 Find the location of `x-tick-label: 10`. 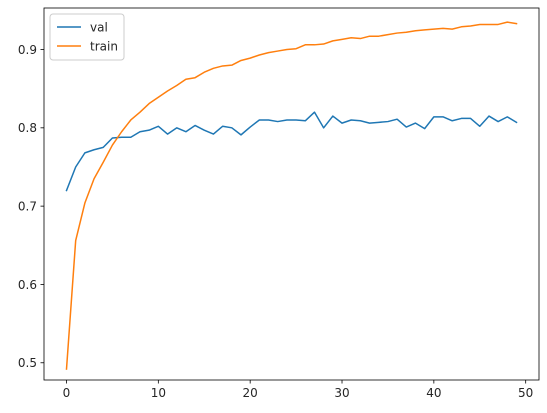

x-tick-label: 10 is located at coordinates (158, 393).